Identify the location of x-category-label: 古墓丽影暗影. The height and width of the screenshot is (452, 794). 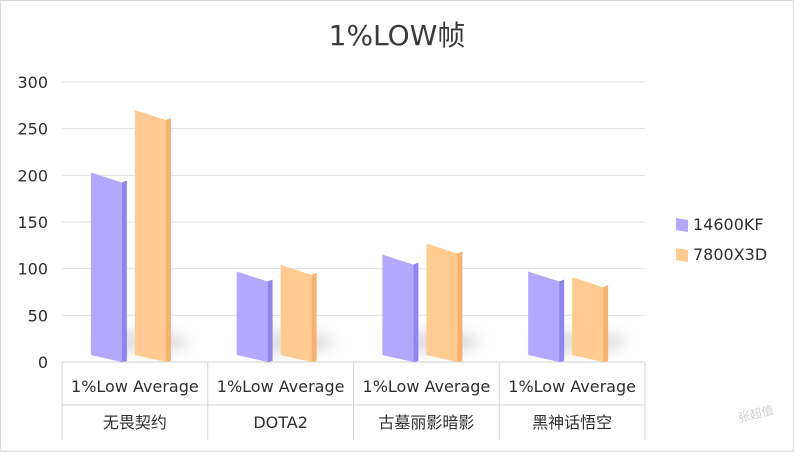
(426, 422).